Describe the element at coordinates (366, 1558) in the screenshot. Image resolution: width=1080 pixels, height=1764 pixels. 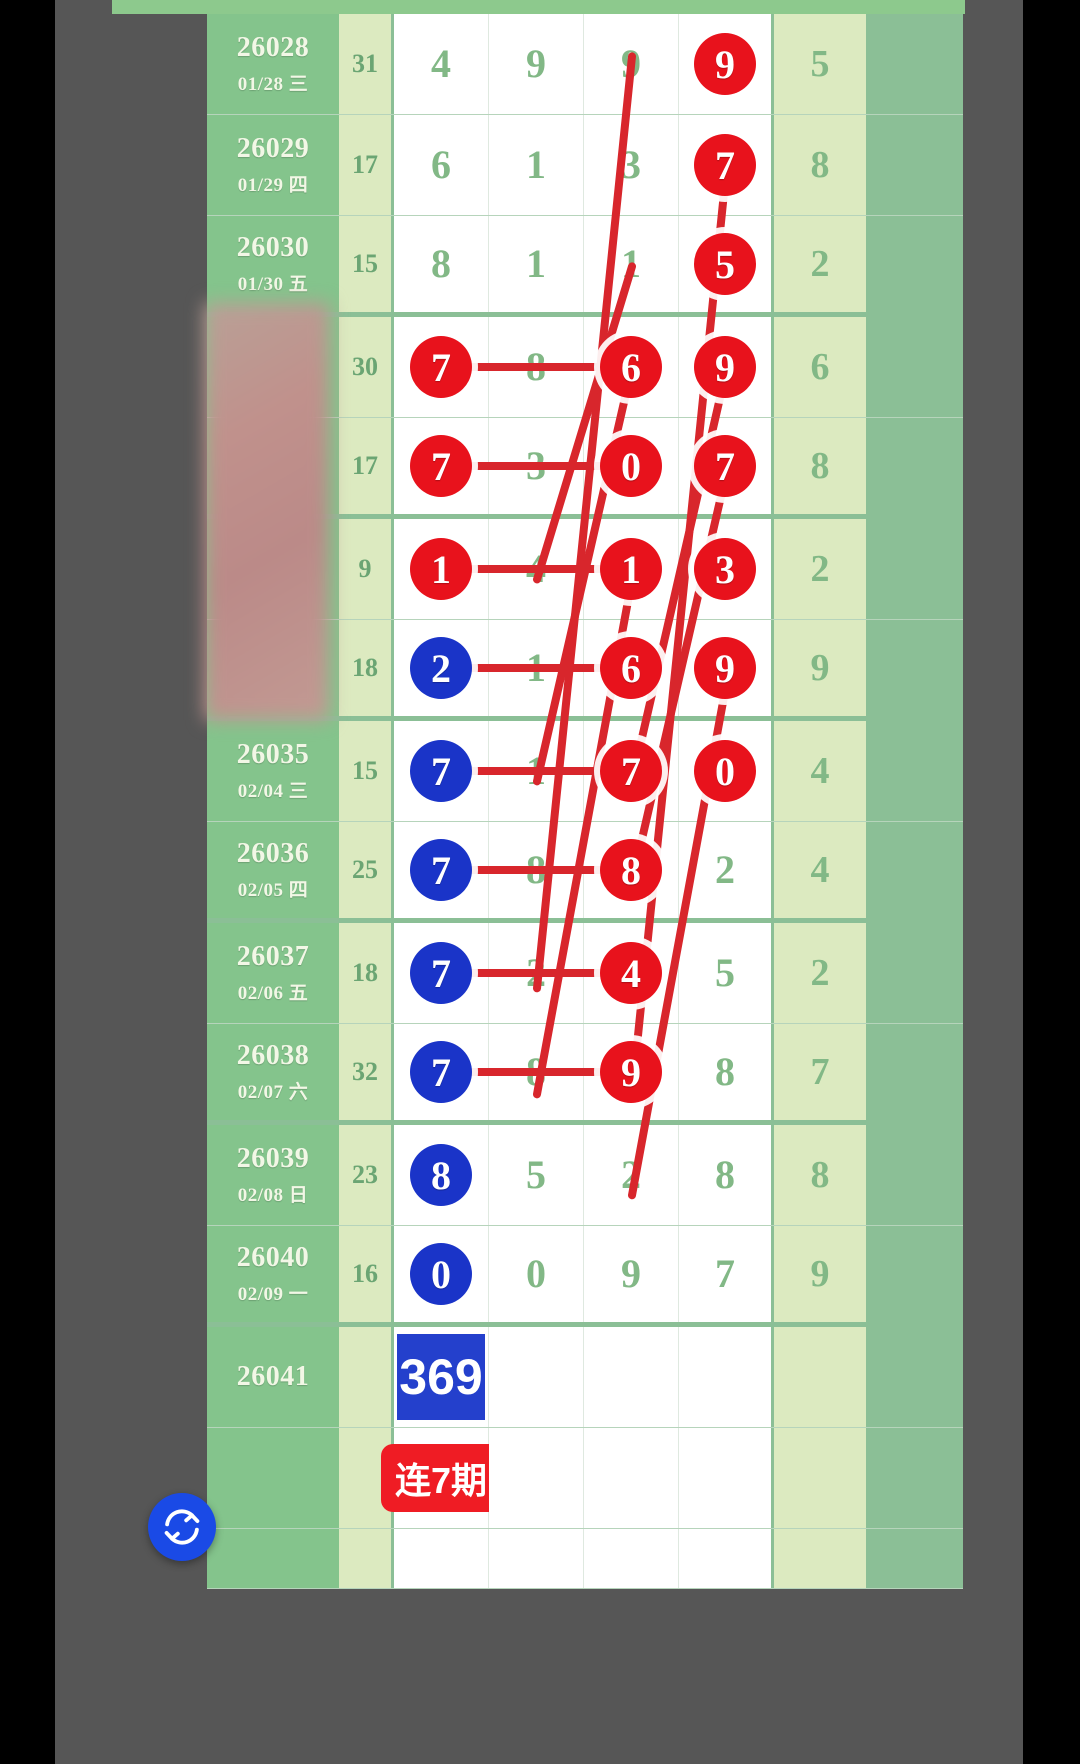
I see `sum-cell` at that location.